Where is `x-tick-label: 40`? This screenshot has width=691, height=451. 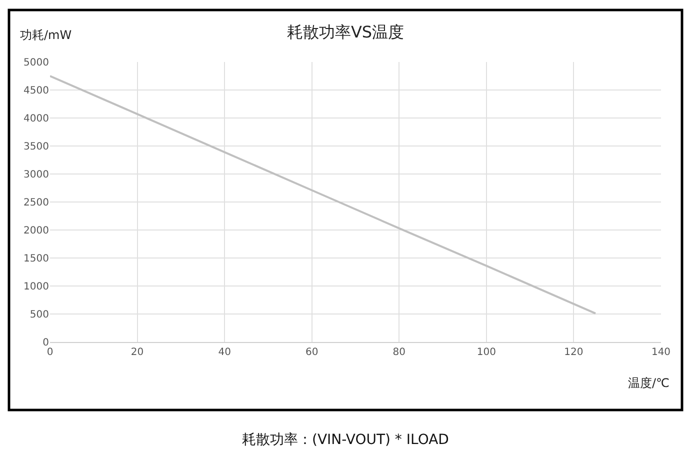 x-tick-label: 40 is located at coordinates (224, 352).